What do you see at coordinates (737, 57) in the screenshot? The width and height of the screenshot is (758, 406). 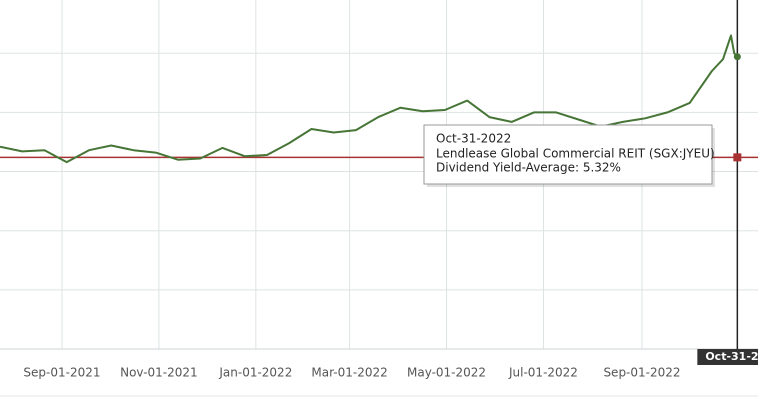 I see `hover-point` at bounding box center [737, 57].